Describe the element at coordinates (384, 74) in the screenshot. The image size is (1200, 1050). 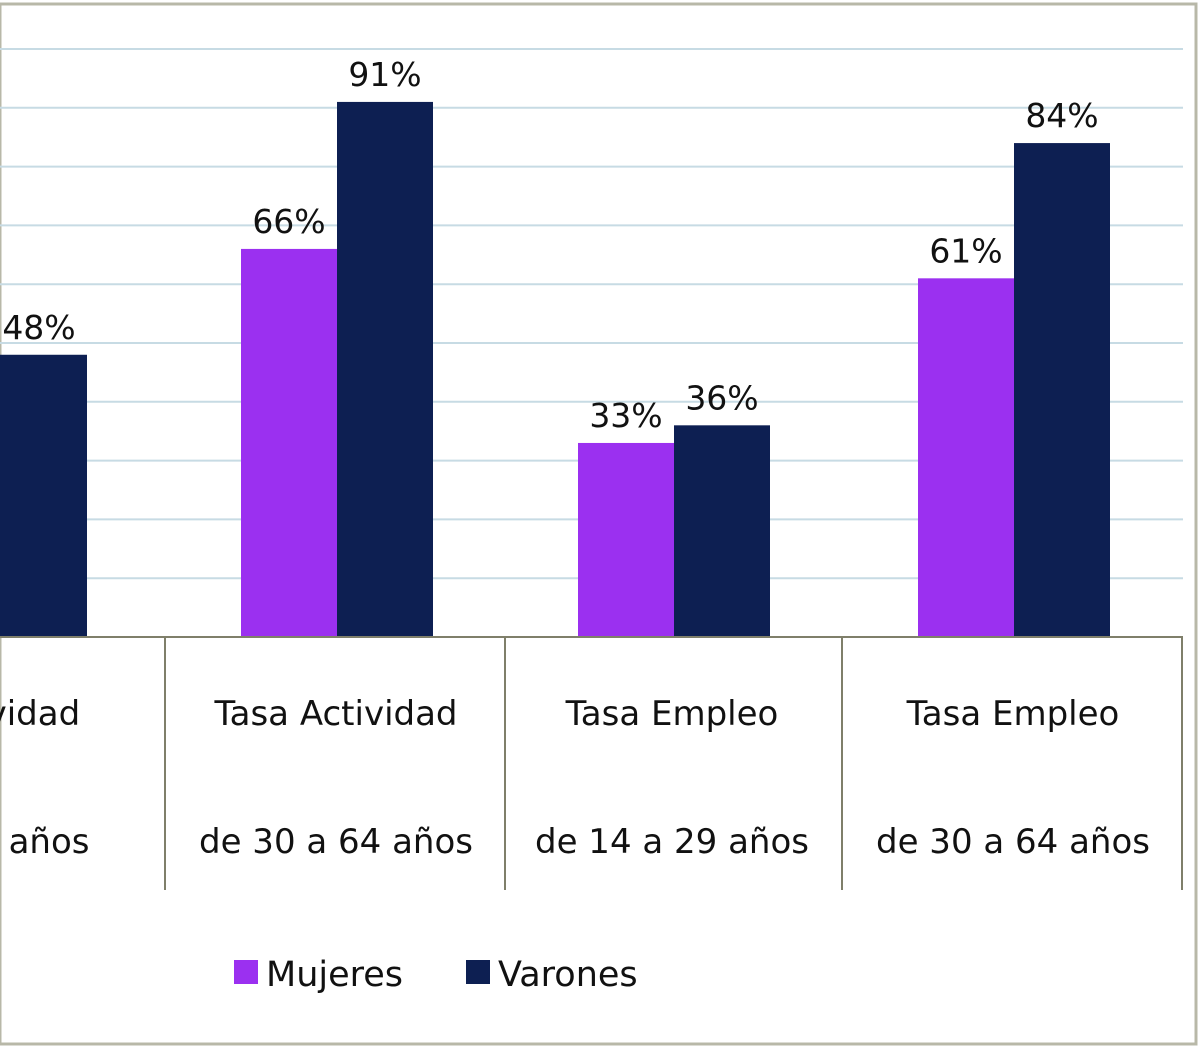
I see `value-label-varones-1: 91%` at that location.